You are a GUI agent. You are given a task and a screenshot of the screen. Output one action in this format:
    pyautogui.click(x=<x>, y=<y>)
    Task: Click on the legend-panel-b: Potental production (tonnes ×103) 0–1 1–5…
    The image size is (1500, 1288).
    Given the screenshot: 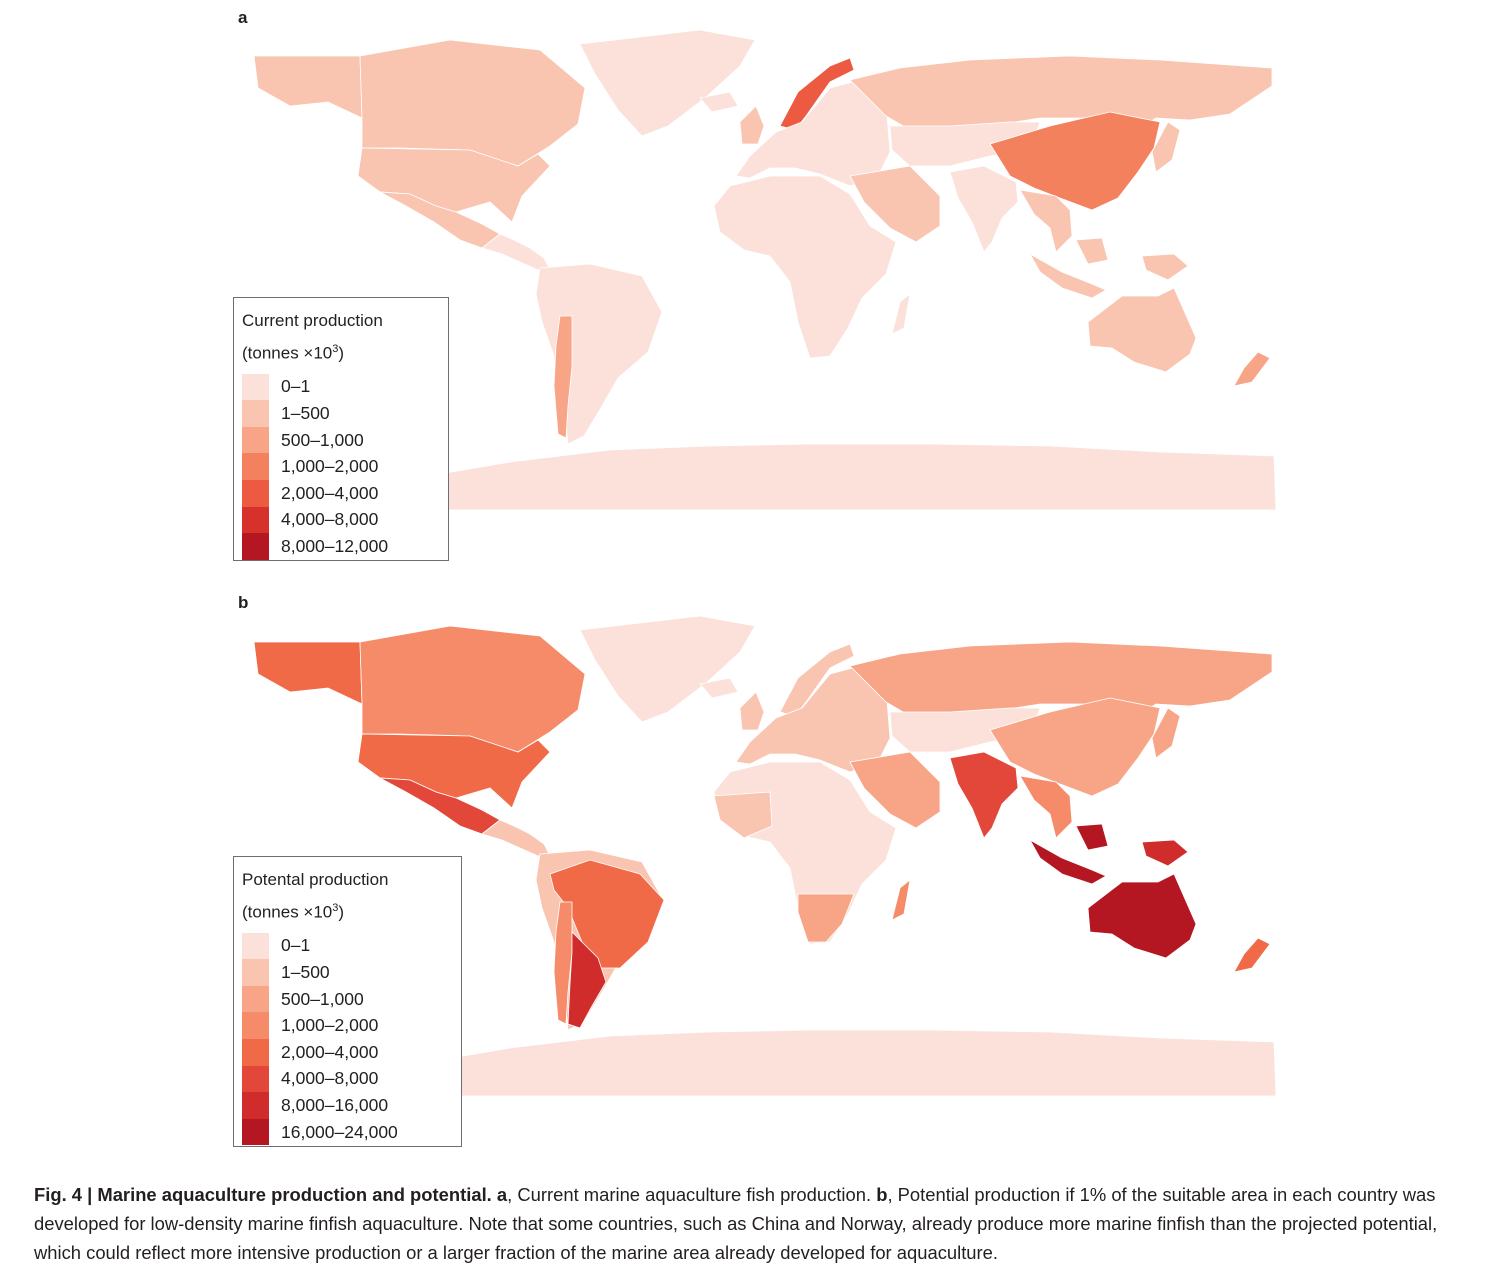 What is the action you would take?
    pyautogui.click(x=347, y=1001)
    